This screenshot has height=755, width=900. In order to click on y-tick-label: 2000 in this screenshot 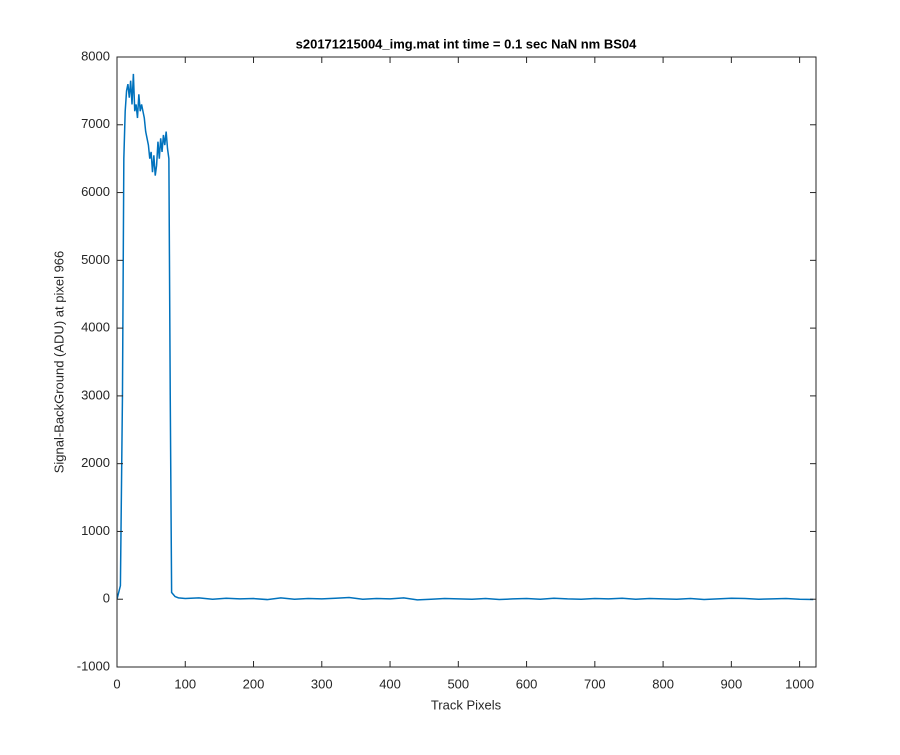, I will do `click(95, 462)`.